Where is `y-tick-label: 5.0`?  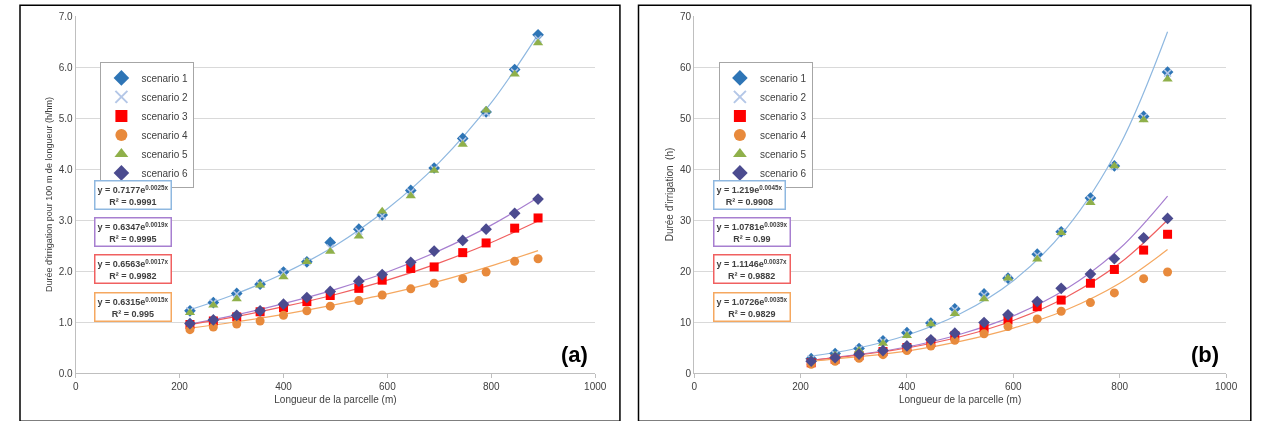
y-tick-label: 5.0 is located at coordinates (66, 118).